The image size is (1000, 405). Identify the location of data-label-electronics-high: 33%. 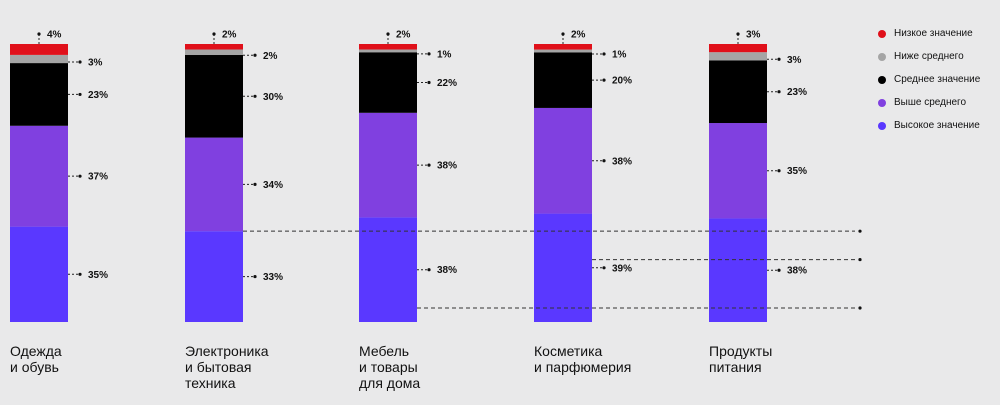
(273, 277).